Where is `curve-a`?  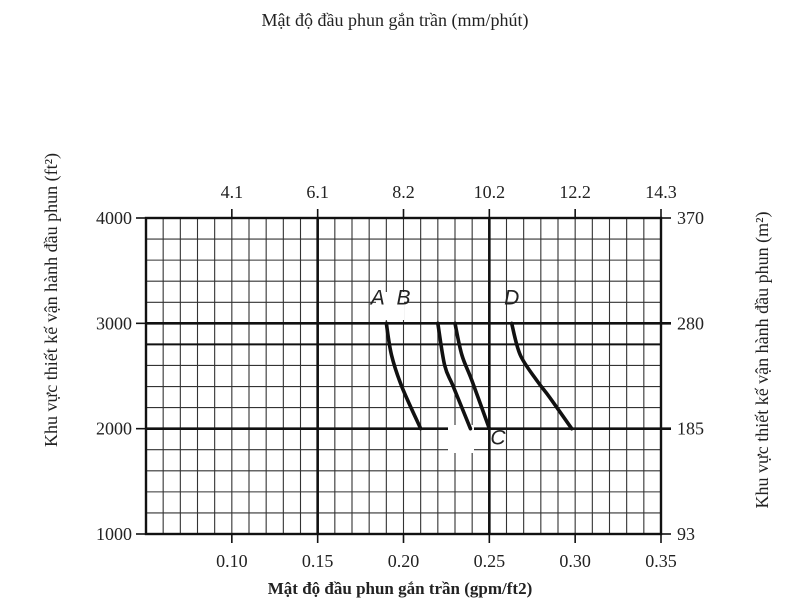 curve-a is located at coordinates (403, 376).